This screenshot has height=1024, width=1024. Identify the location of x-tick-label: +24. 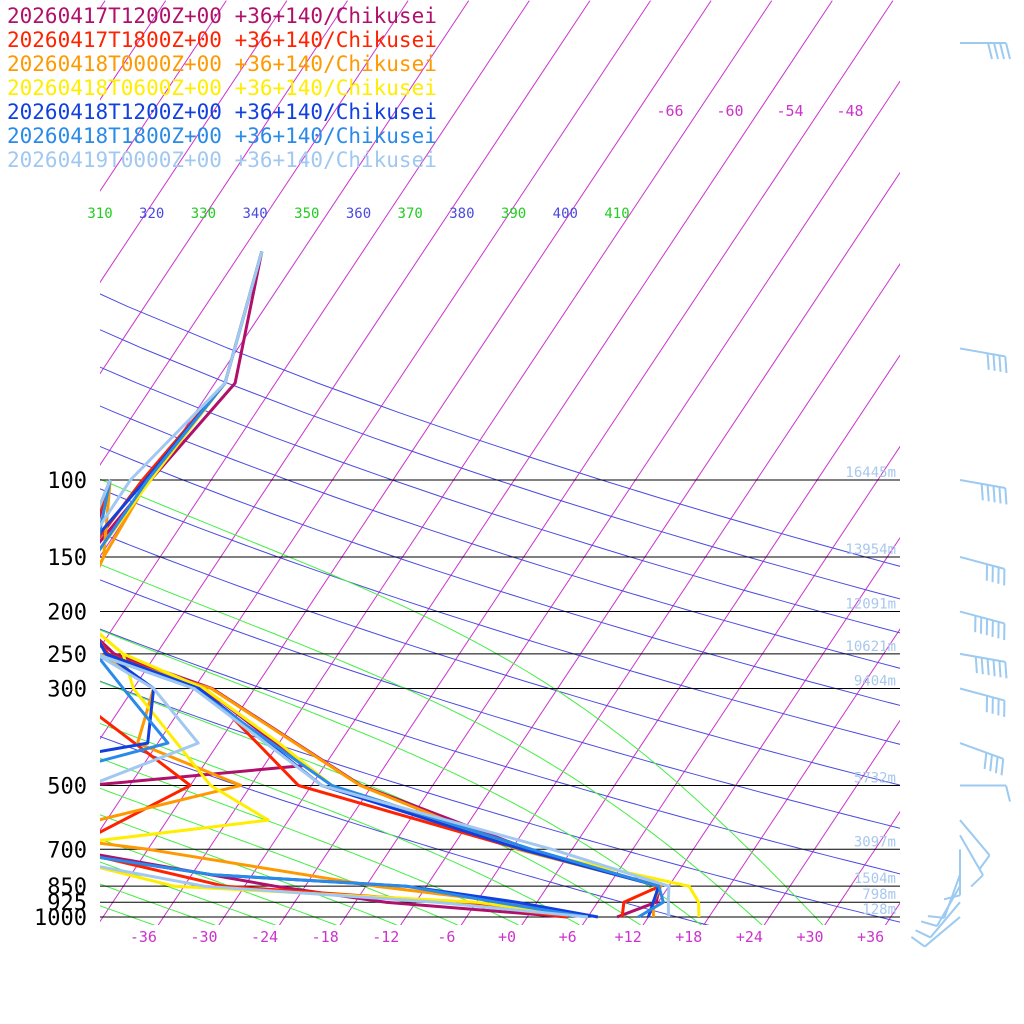
(749, 937).